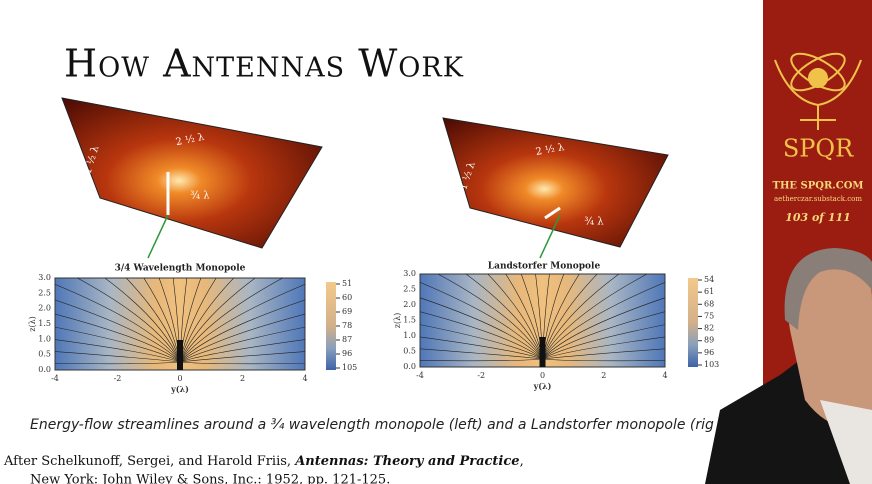  I want to click on colorbar-tick-label: 51, so click(347, 283).